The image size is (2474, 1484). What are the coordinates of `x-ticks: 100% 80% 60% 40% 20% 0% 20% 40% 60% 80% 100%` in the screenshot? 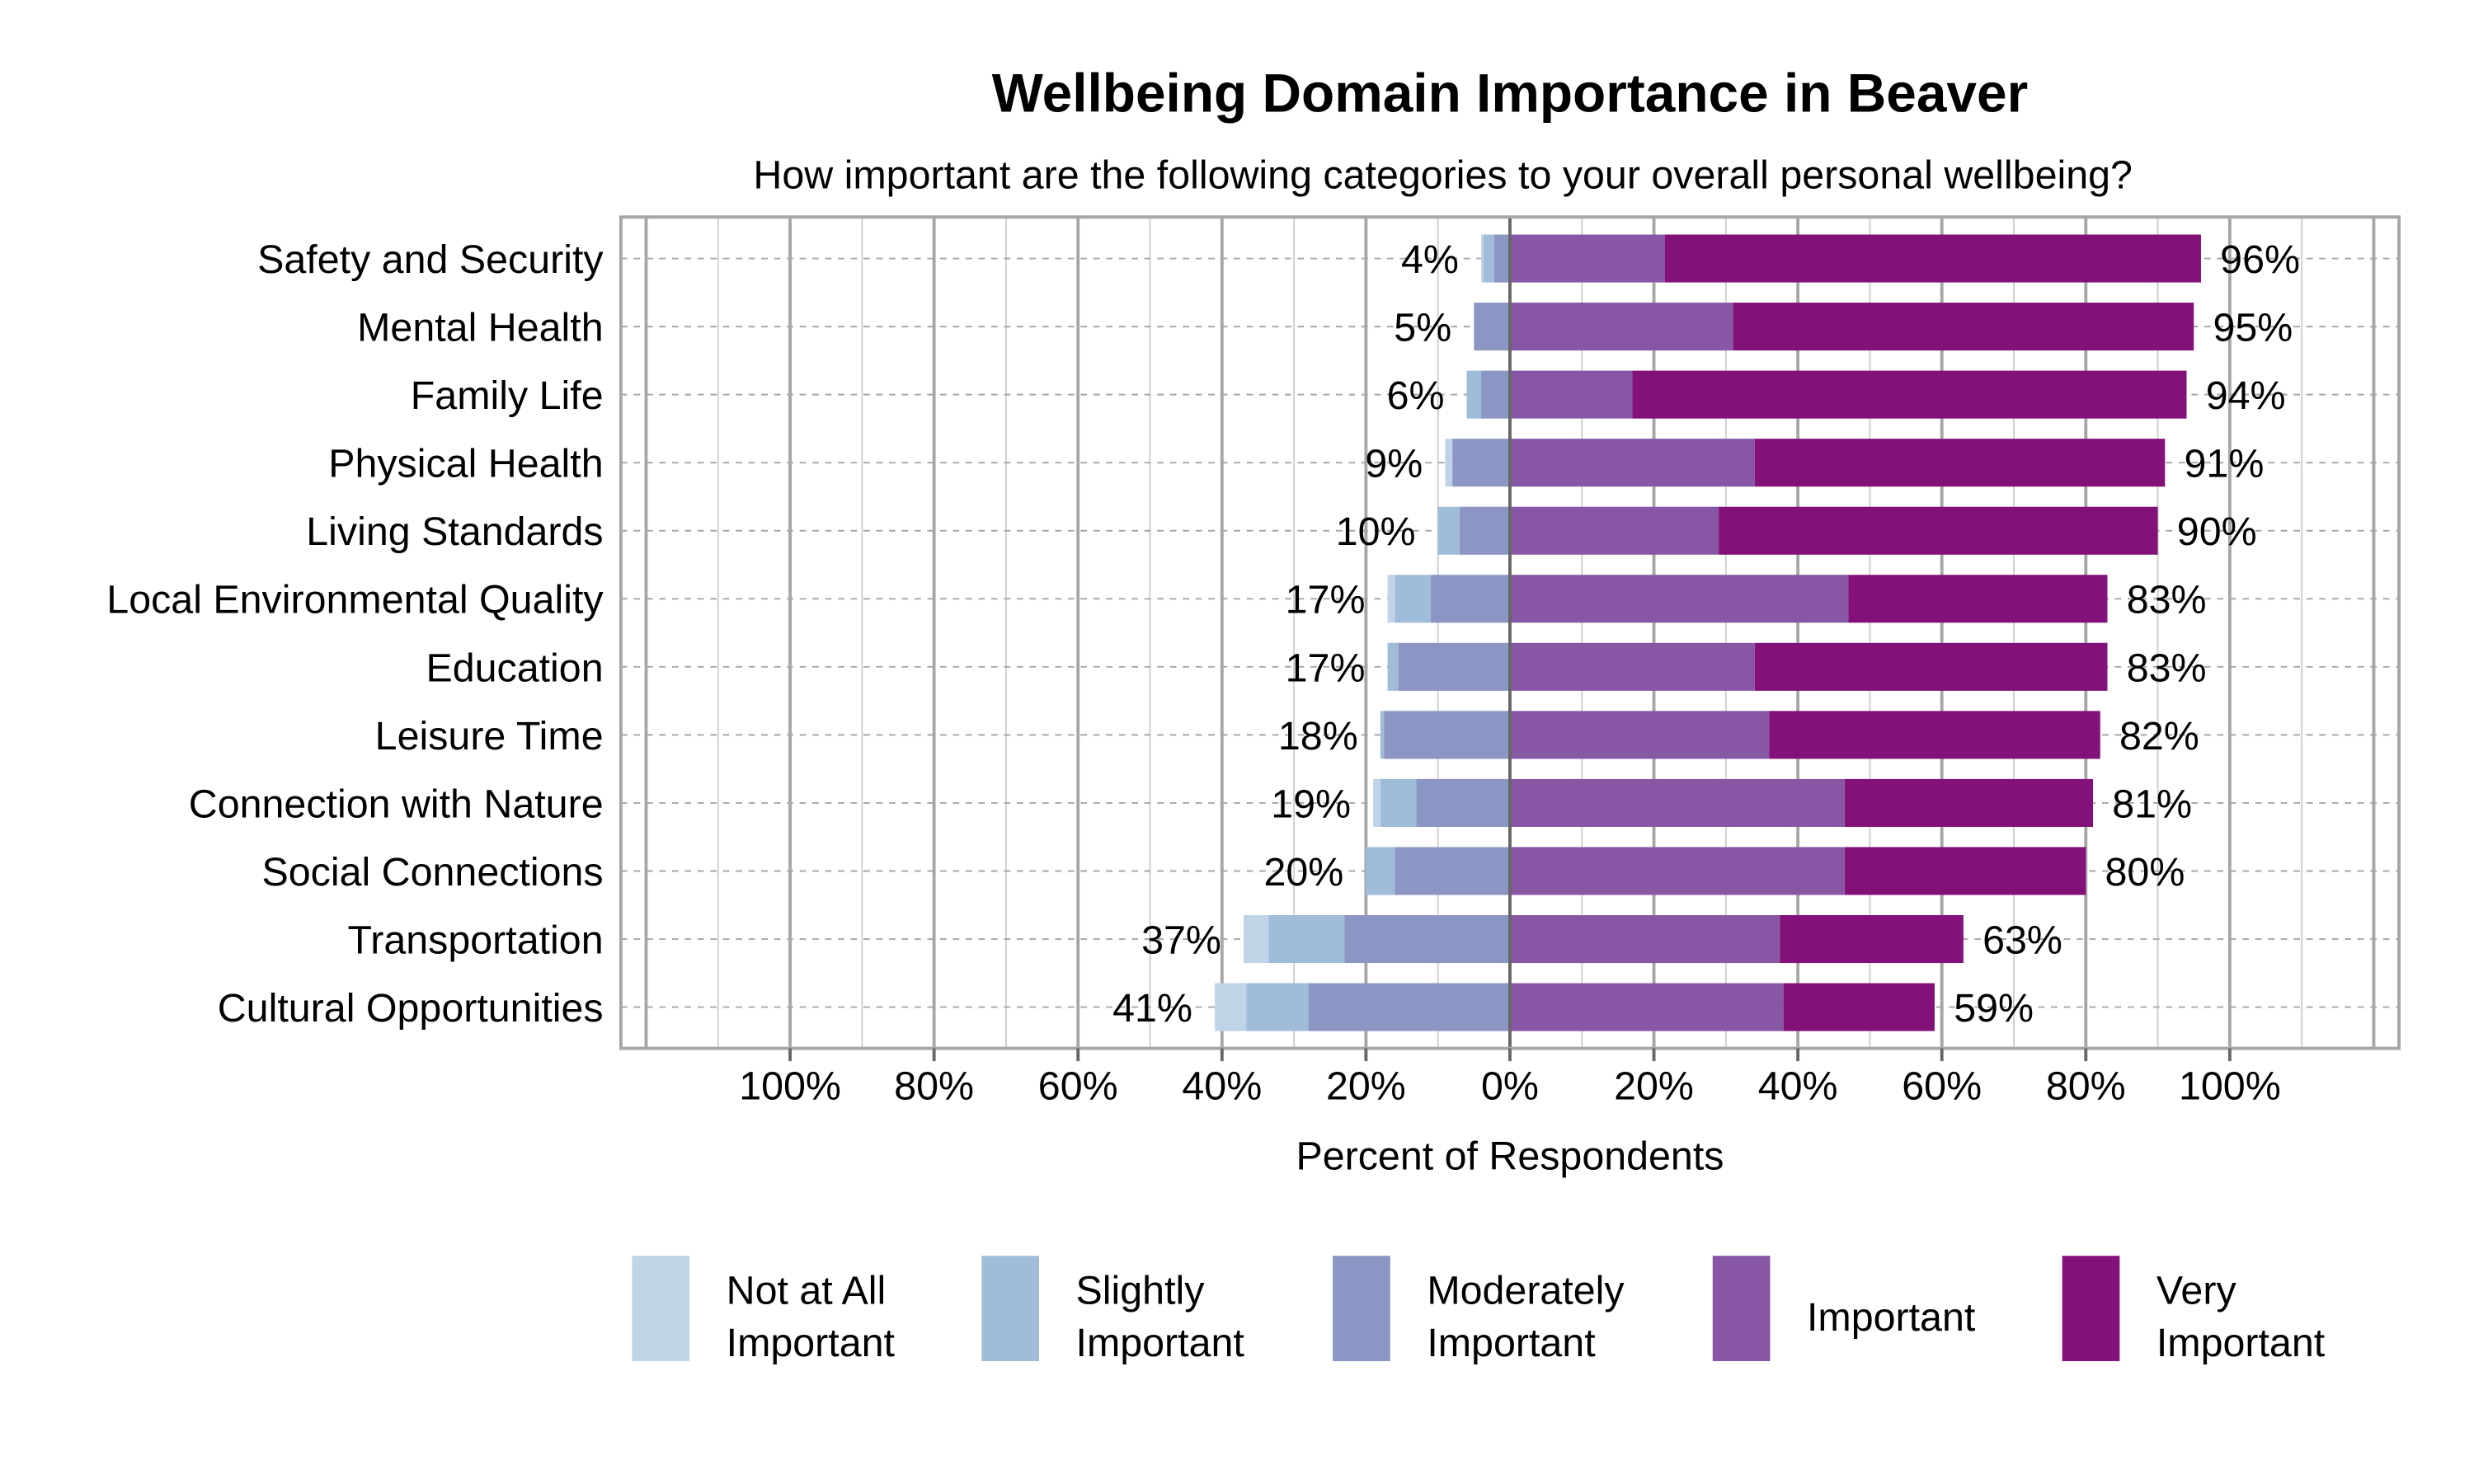 It's located at (1510, 1078).